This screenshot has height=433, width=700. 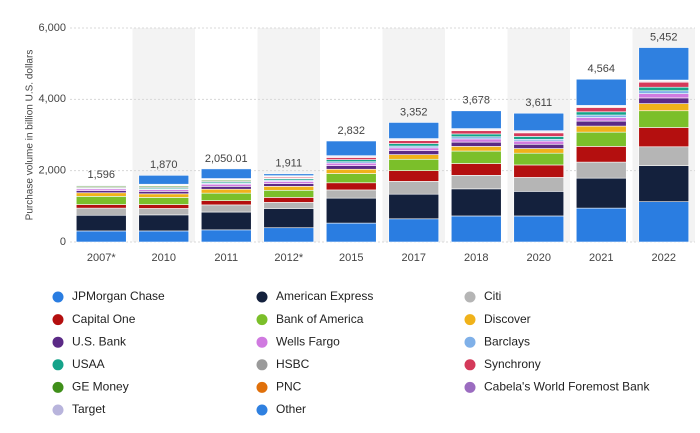 I want to click on x-tick-label: 2011, so click(x=226, y=258).